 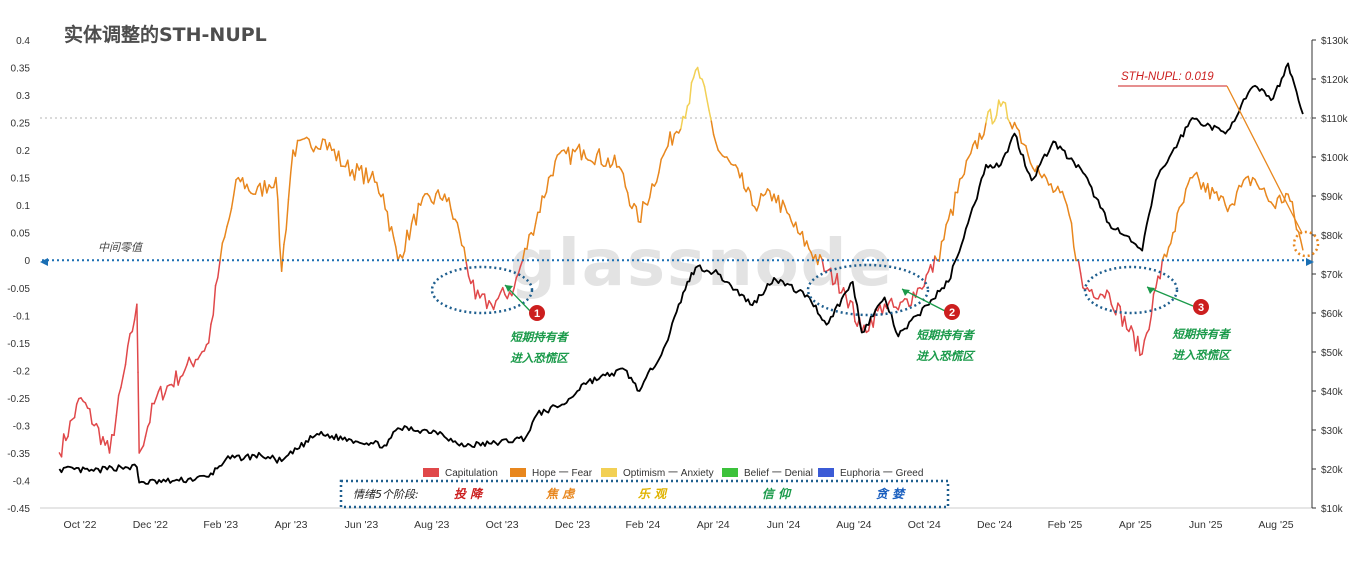 What do you see at coordinates (431, 472) in the screenshot?
I see `legend-swatch` at bounding box center [431, 472].